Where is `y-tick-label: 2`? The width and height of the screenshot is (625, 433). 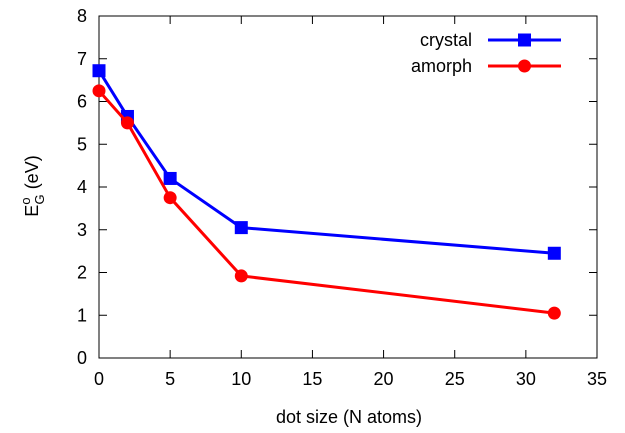
y-tick-label: 2 is located at coordinates (82, 273).